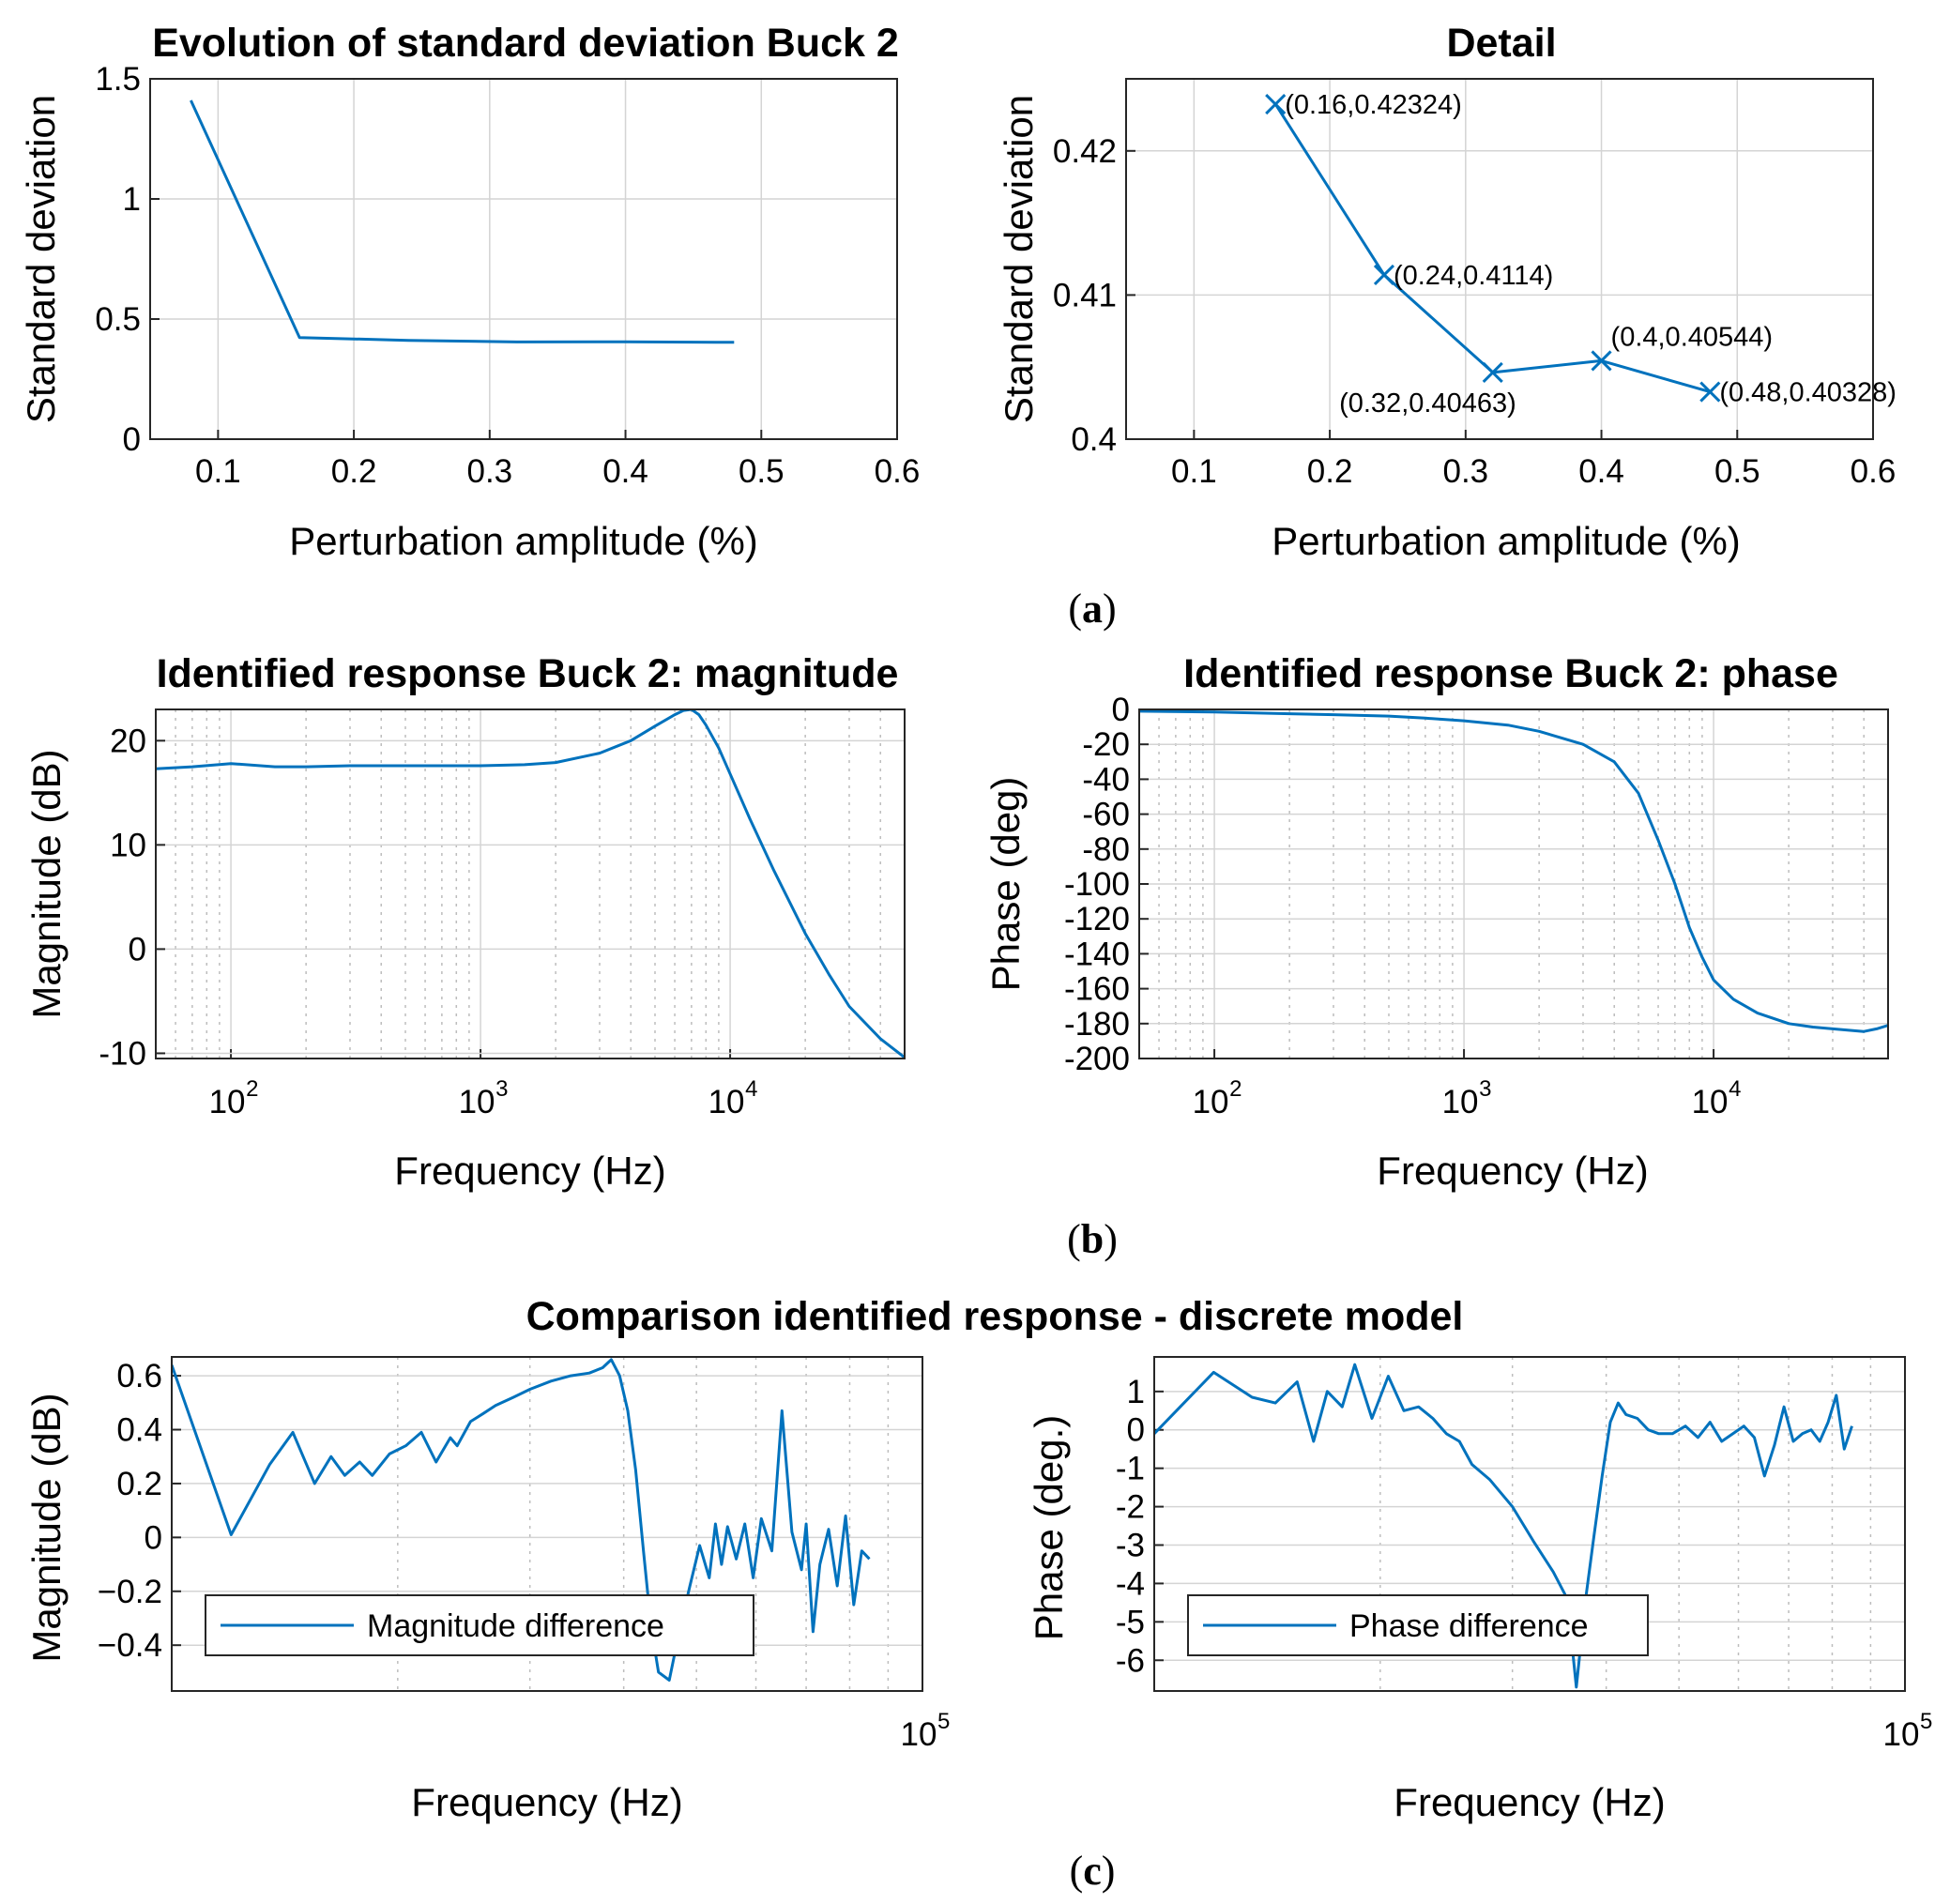  What do you see at coordinates (1510, 673) in the screenshot?
I see `chart-title: Identified response Buck 2: phase` at bounding box center [1510, 673].